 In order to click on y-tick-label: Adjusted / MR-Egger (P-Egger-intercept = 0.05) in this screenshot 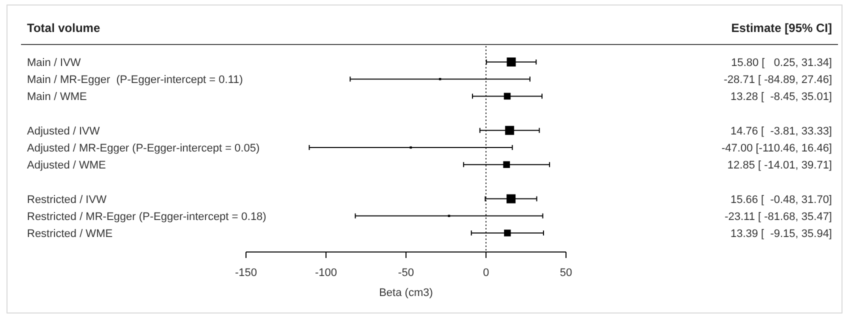, I will do `click(143, 148)`.